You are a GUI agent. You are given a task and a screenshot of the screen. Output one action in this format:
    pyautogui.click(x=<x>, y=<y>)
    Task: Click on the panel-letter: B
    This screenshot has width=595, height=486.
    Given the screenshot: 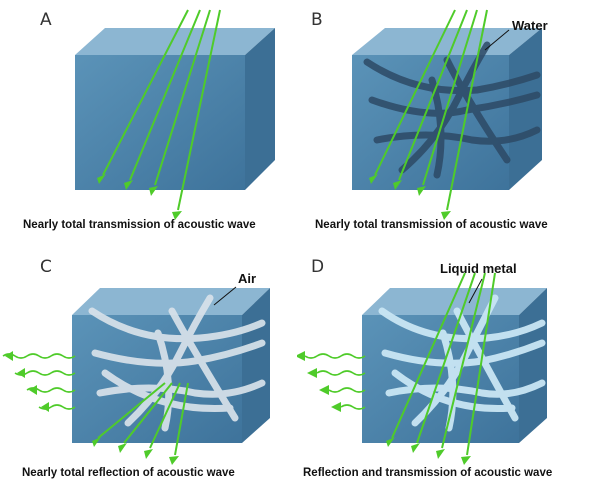 What is the action you would take?
    pyautogui.click(x=317, y=20)
    